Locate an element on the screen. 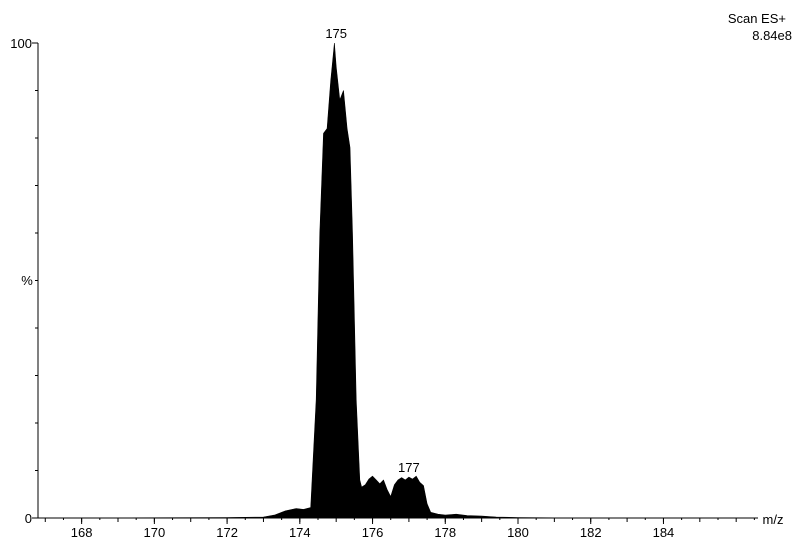 This screenshot has height=537, width=792. x-tick-label: 170 is located at coordinates (155, 531).